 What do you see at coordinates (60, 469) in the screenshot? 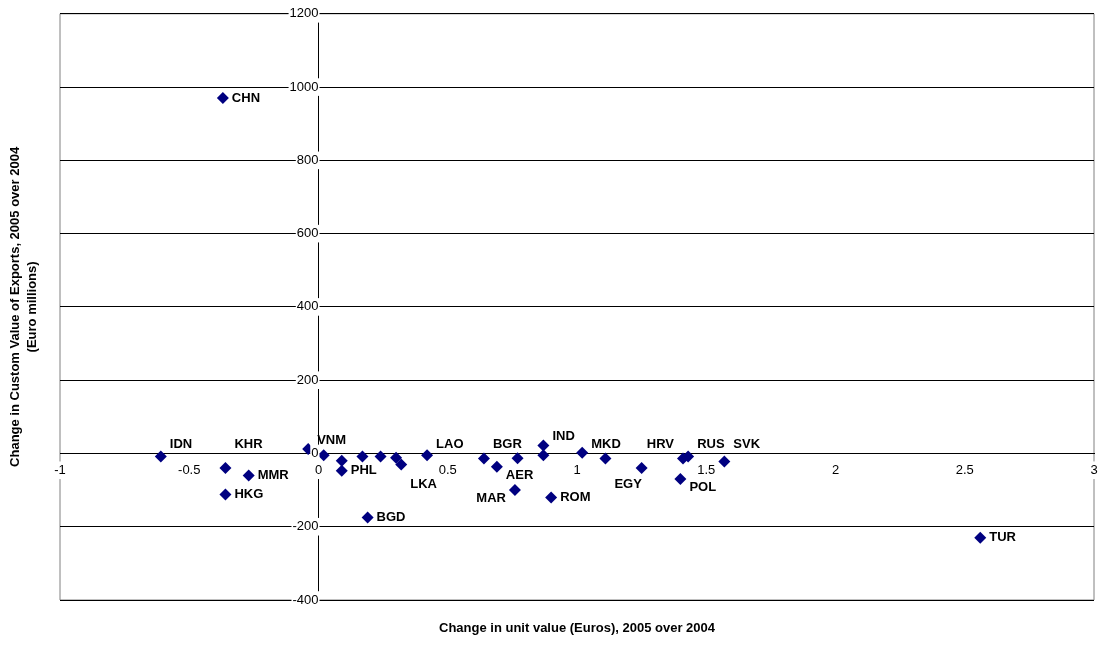
I see `x-tick-label: -1` at bounding box center [60, 469].